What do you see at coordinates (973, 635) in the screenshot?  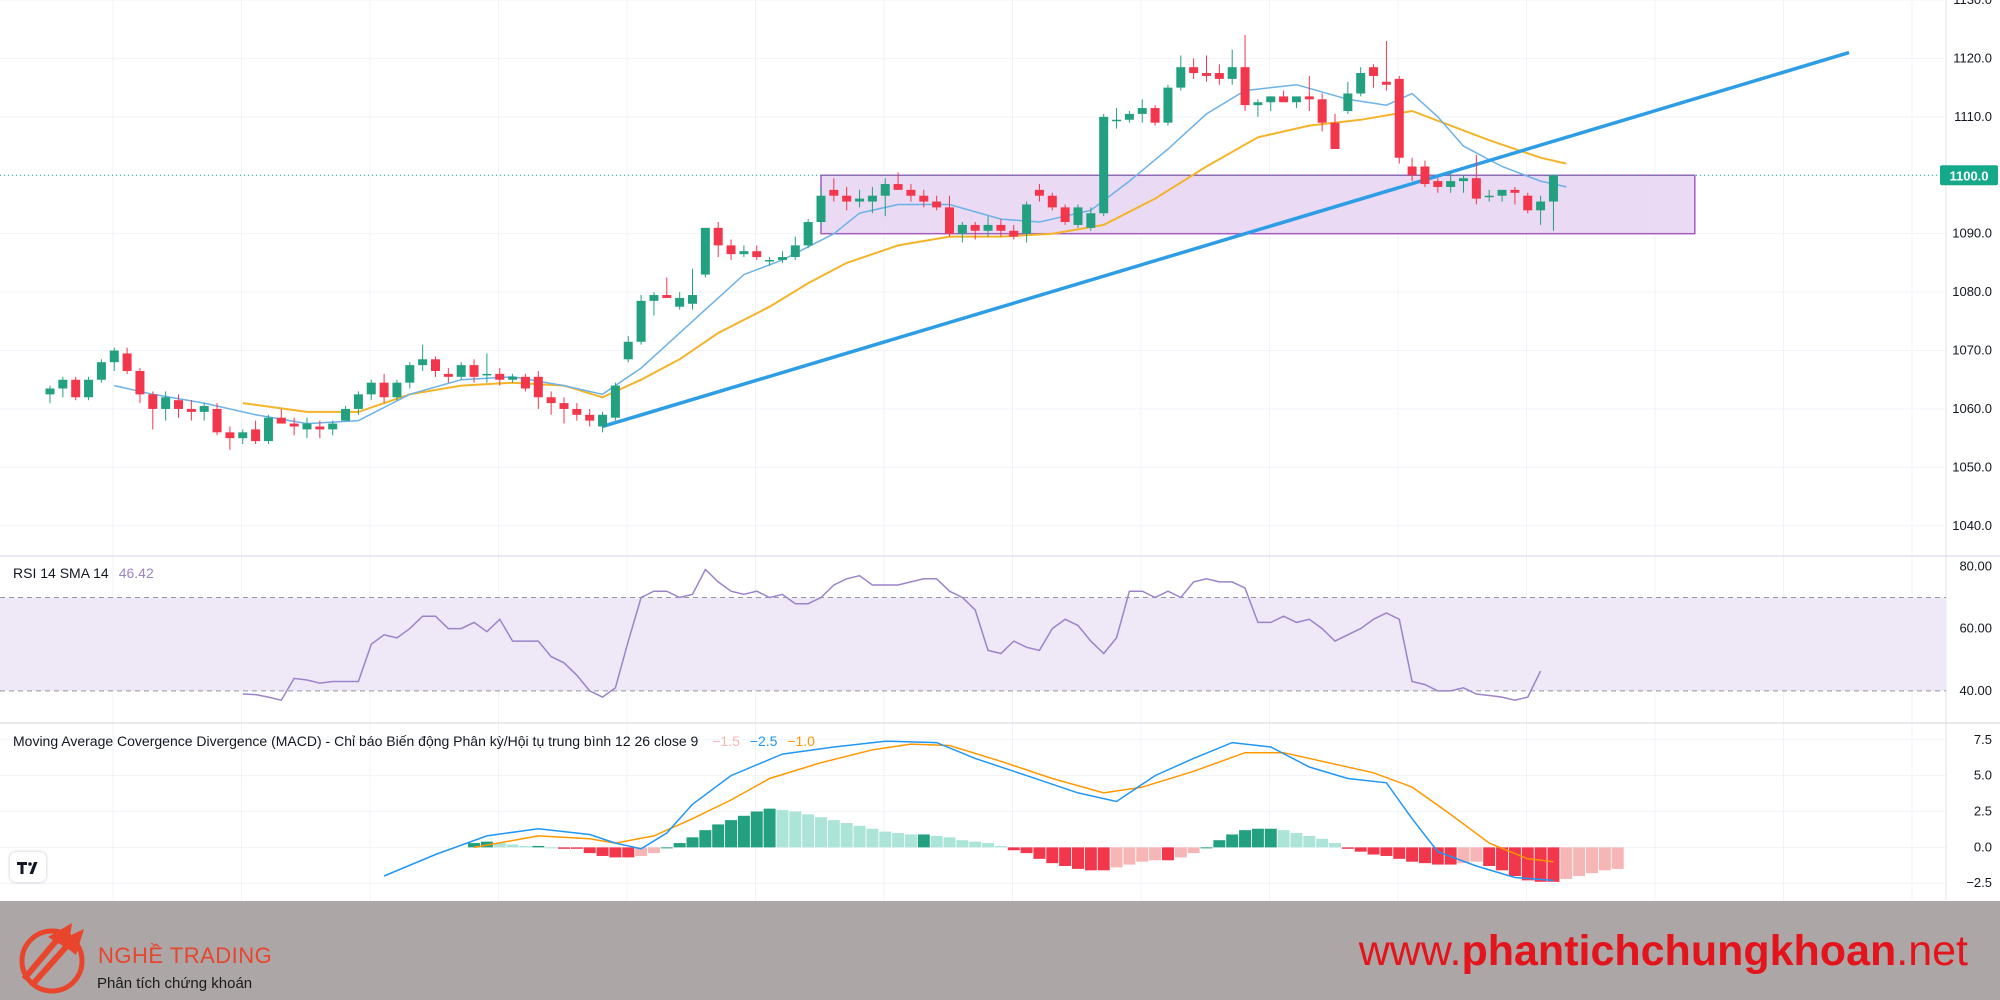 I see `rsi-pane` at bounding box center [973, 635].